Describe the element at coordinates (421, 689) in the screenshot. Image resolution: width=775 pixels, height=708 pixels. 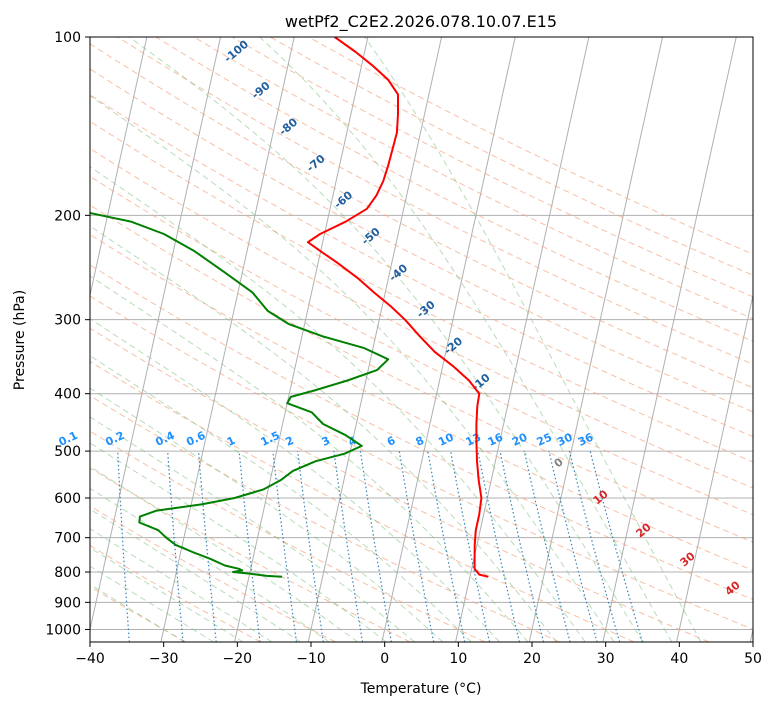
I see `x-axis-label: Temperature (°C)` at that location.